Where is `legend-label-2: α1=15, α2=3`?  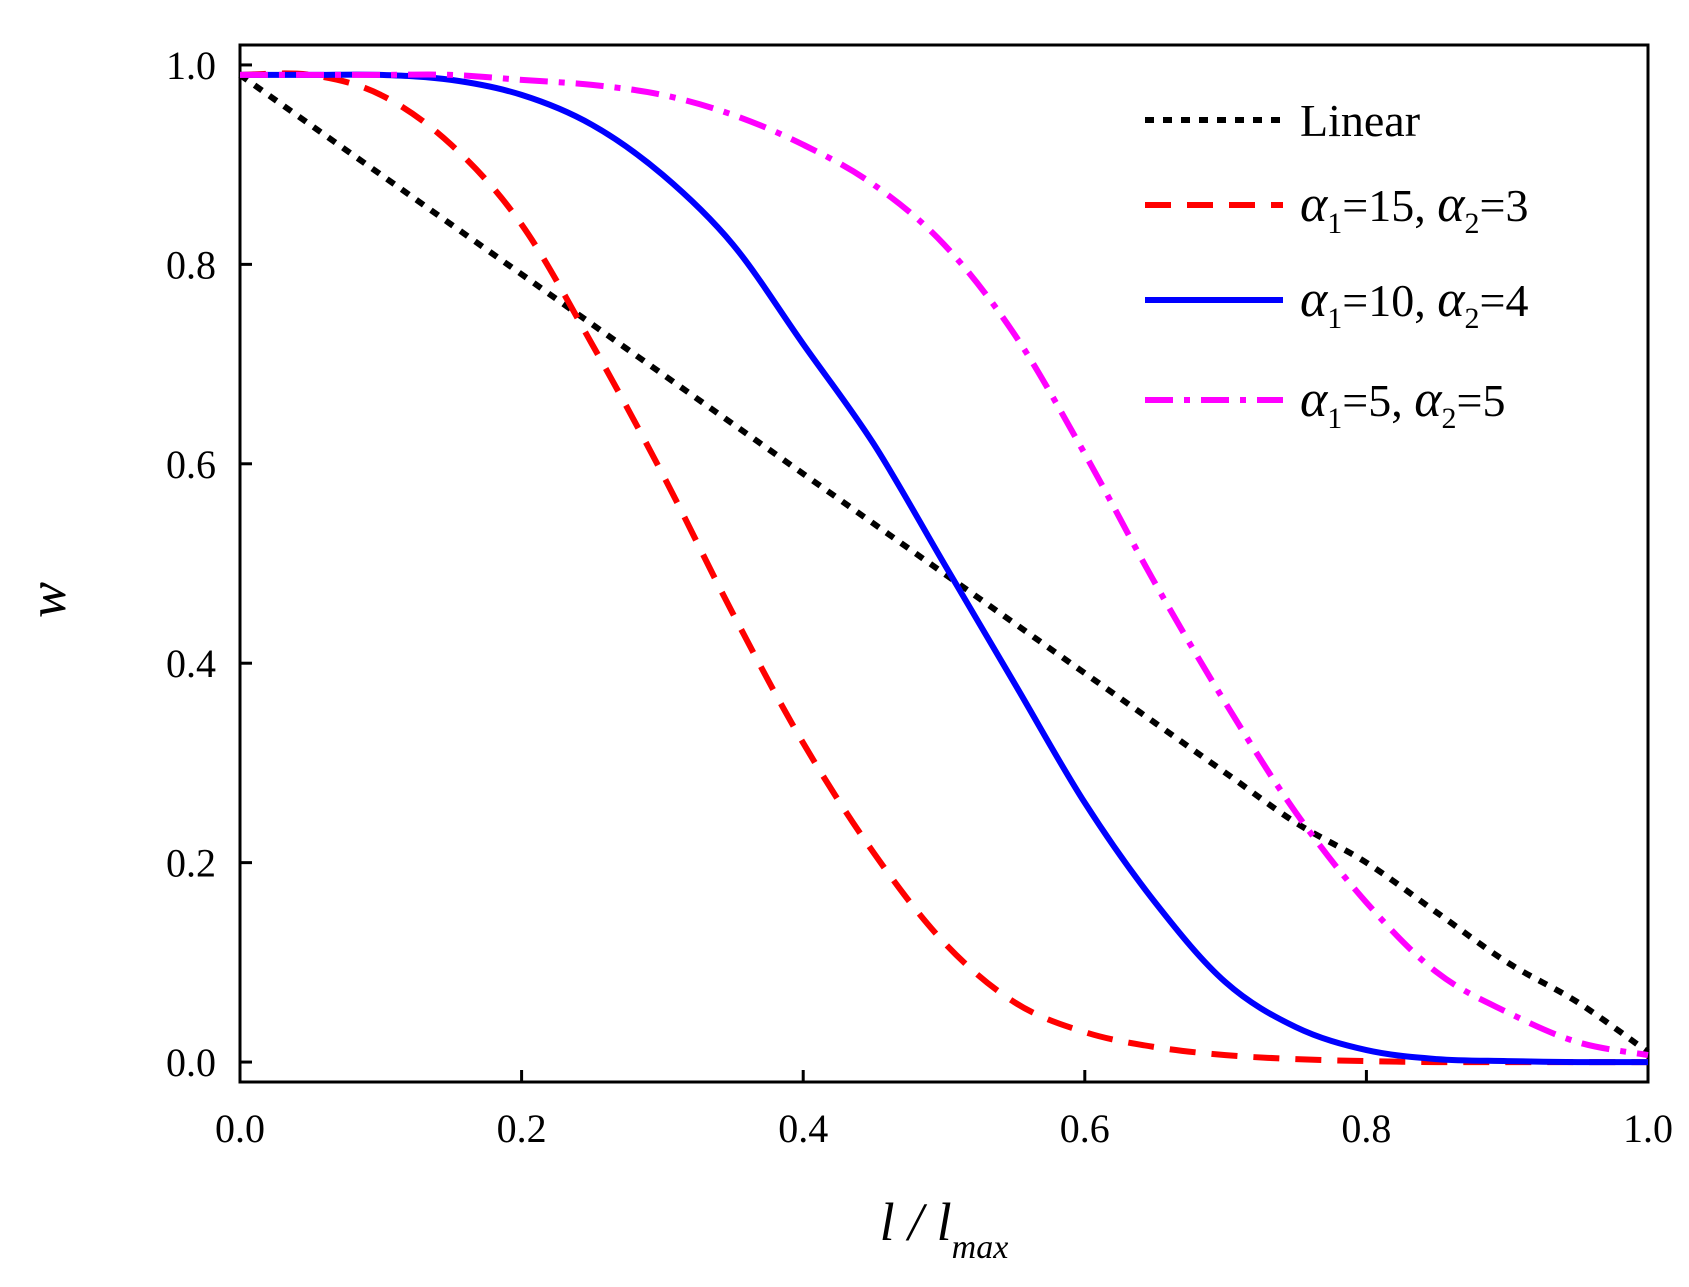
legend-label-2: α1=15, α2=3 is located at coordinates (1414, 208).